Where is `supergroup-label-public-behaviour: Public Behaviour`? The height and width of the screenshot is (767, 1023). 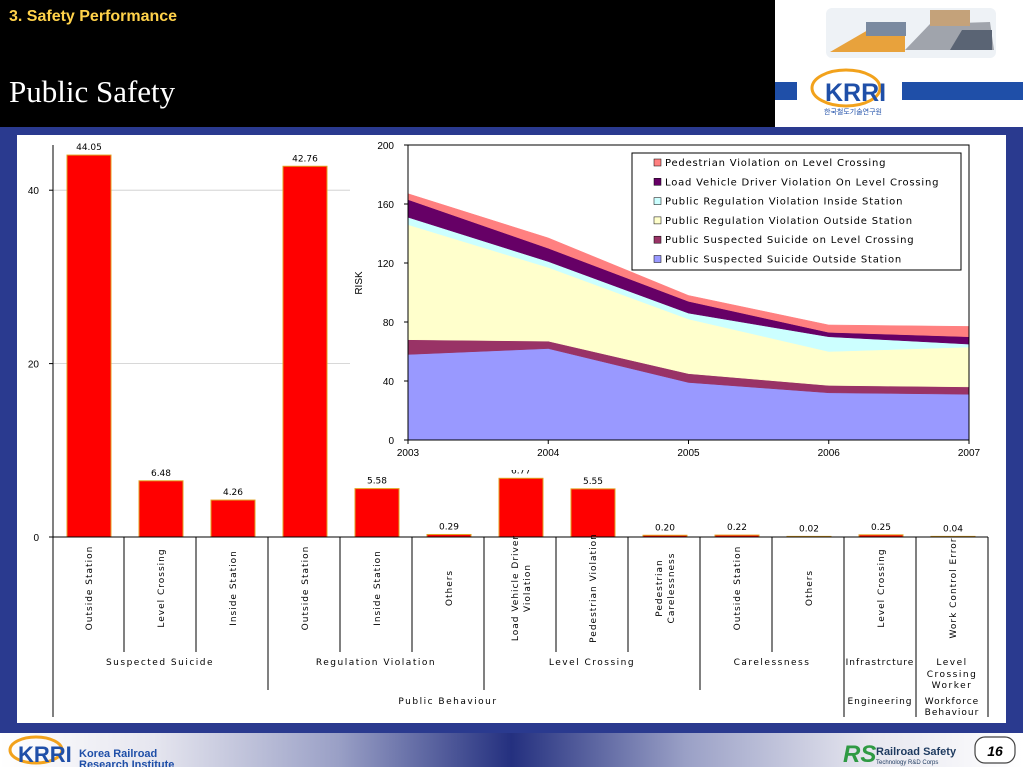
supergroup-label-public-behaviour: Public Behaviour is located at coordinates (447, 702).